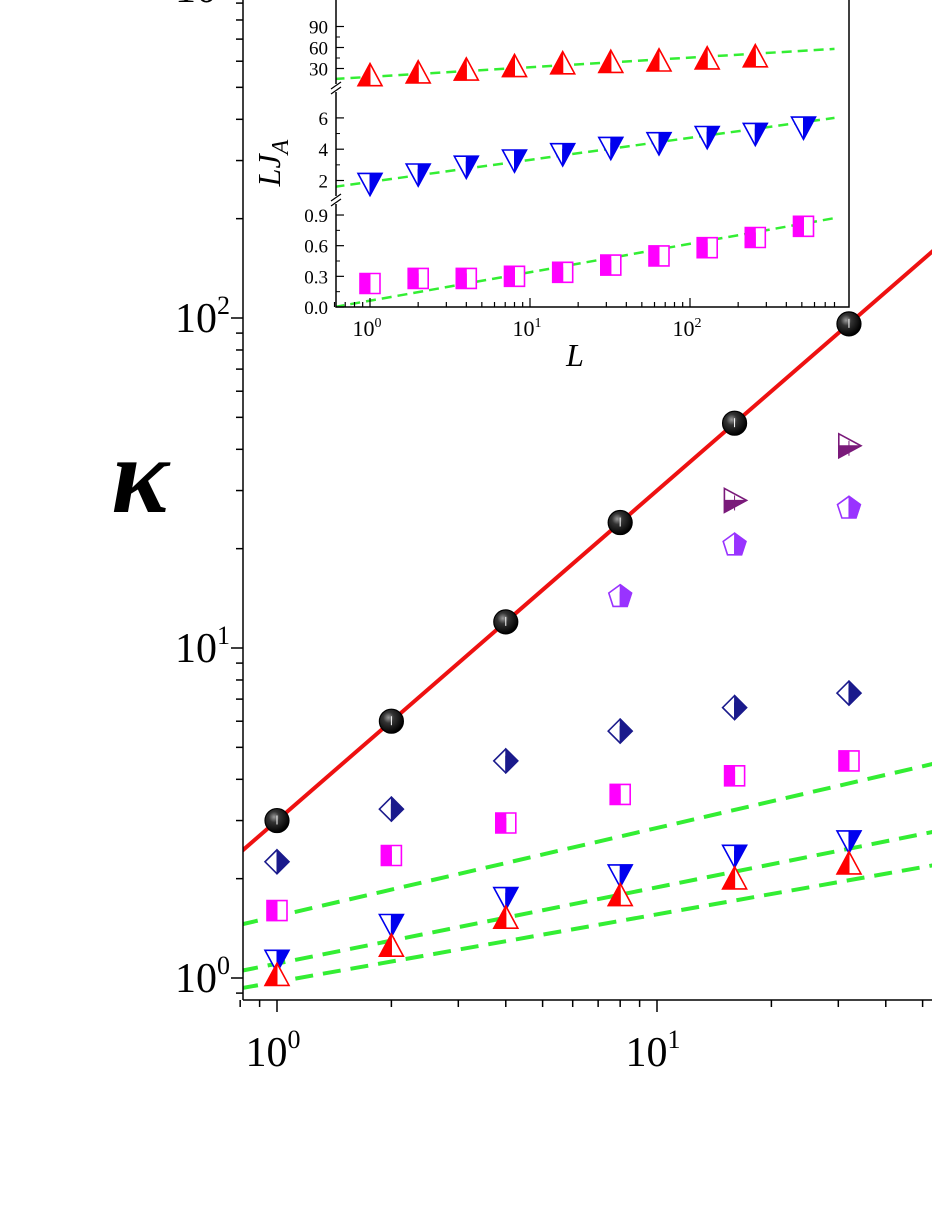 The height and width of the screenshot is (1206, 932). Describe the element at coordinates (674, 1039) in the screenshot. I see `x-tick-label-2-exp: 1` at that location.